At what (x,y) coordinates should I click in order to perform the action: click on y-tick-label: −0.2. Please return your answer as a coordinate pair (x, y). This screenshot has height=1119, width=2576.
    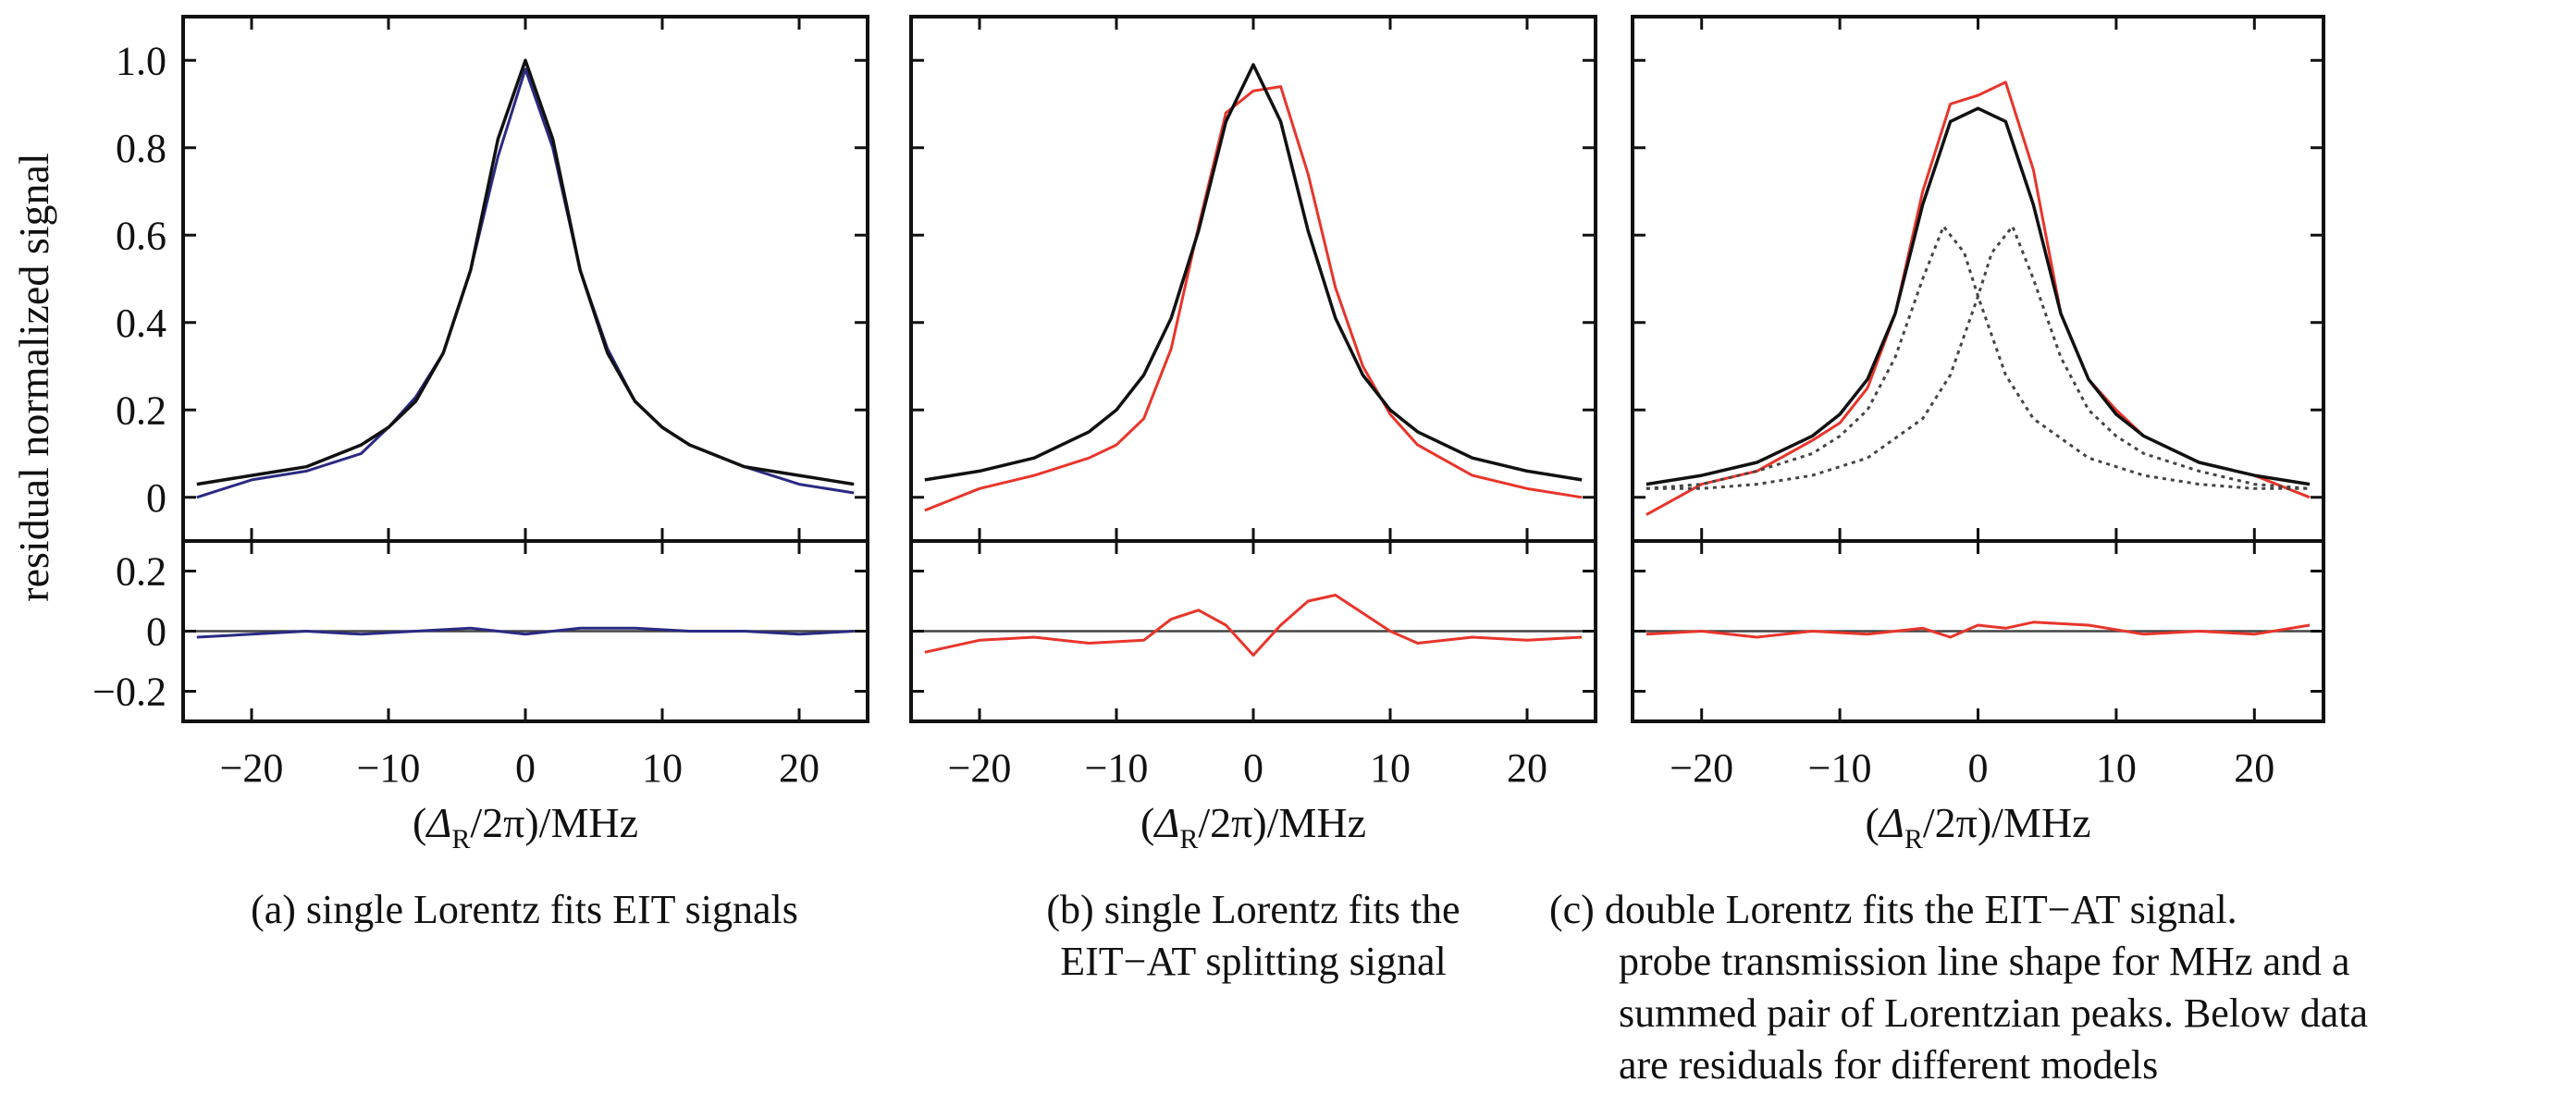
    Looking at the image, I should click on (129, 693).